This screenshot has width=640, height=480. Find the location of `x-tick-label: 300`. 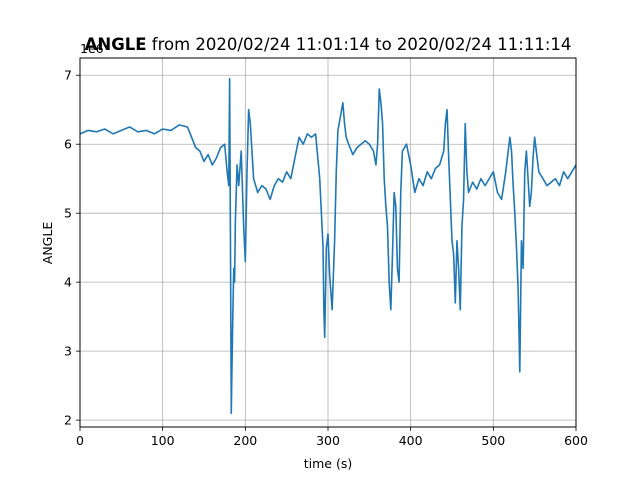

x-tick-label: 300 is located at coordinates (328, 440).